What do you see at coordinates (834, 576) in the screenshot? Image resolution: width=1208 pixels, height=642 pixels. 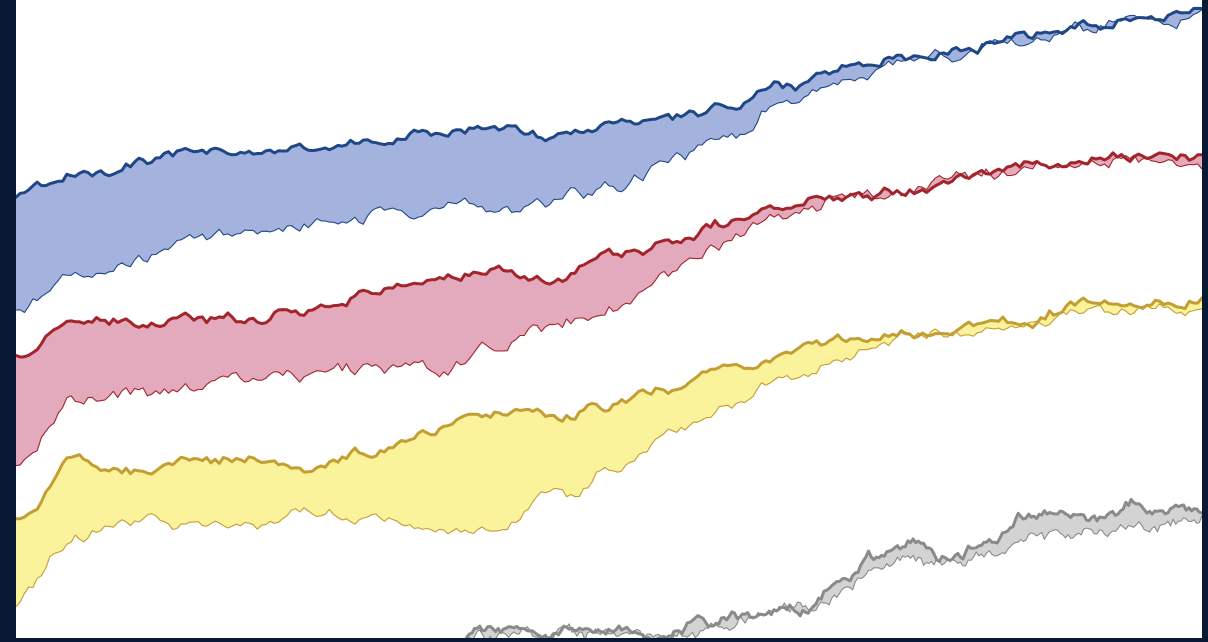 I see `series-3-lower-line` at bounding box center [834, 576].